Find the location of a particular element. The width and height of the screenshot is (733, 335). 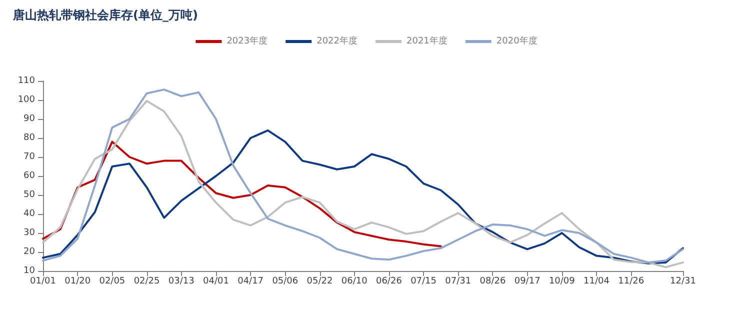

x-tick-label: 08/26 is located at coordinates (493, 281).